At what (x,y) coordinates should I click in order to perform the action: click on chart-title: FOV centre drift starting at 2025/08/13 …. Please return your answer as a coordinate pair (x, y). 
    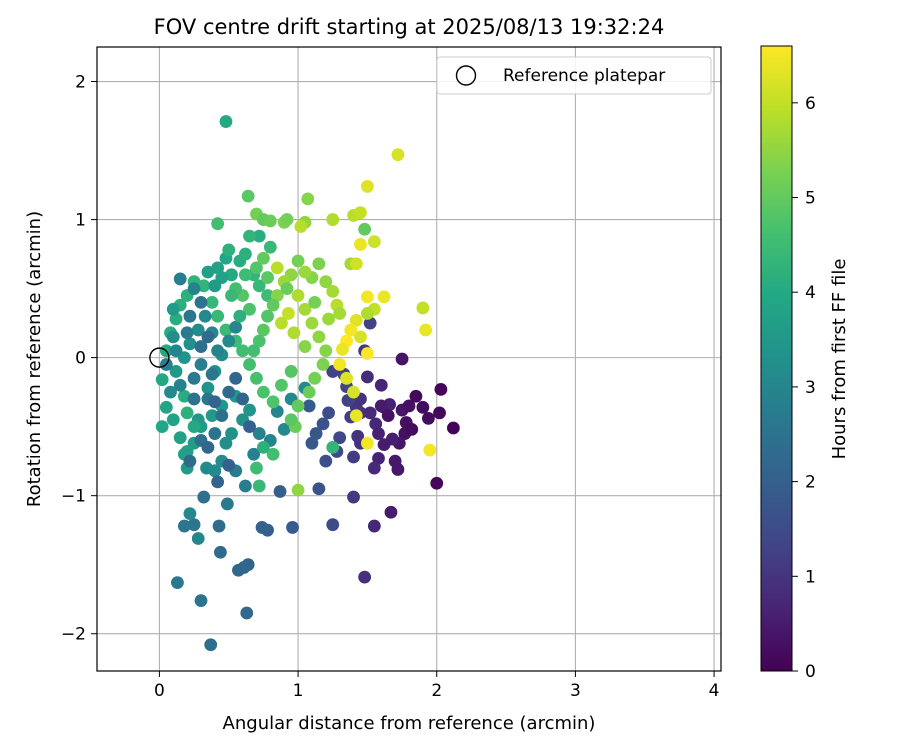
    Looking at the image, I should click on (409, 27).